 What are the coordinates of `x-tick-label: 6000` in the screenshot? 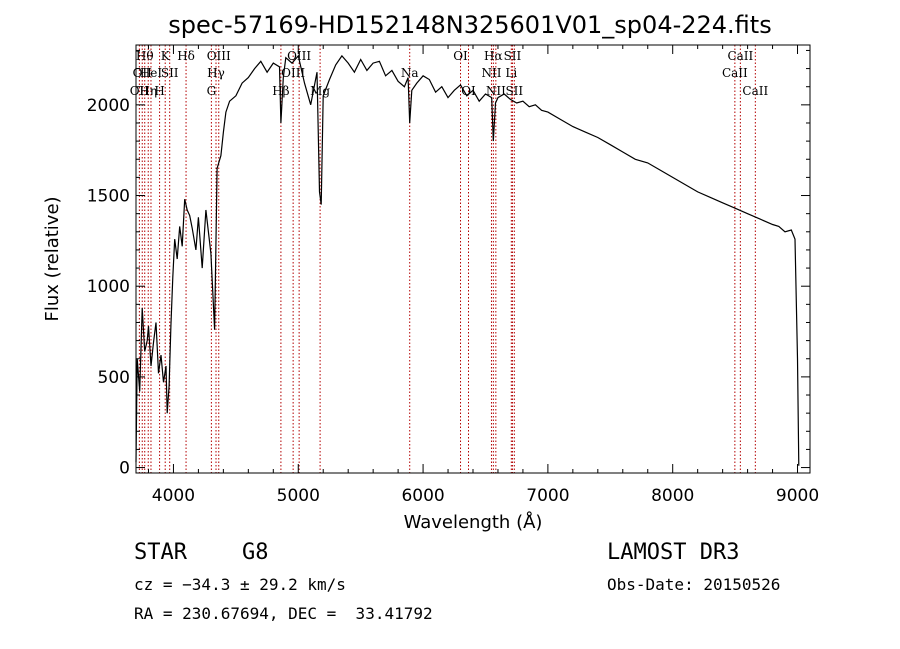 It's located at (422, 496).